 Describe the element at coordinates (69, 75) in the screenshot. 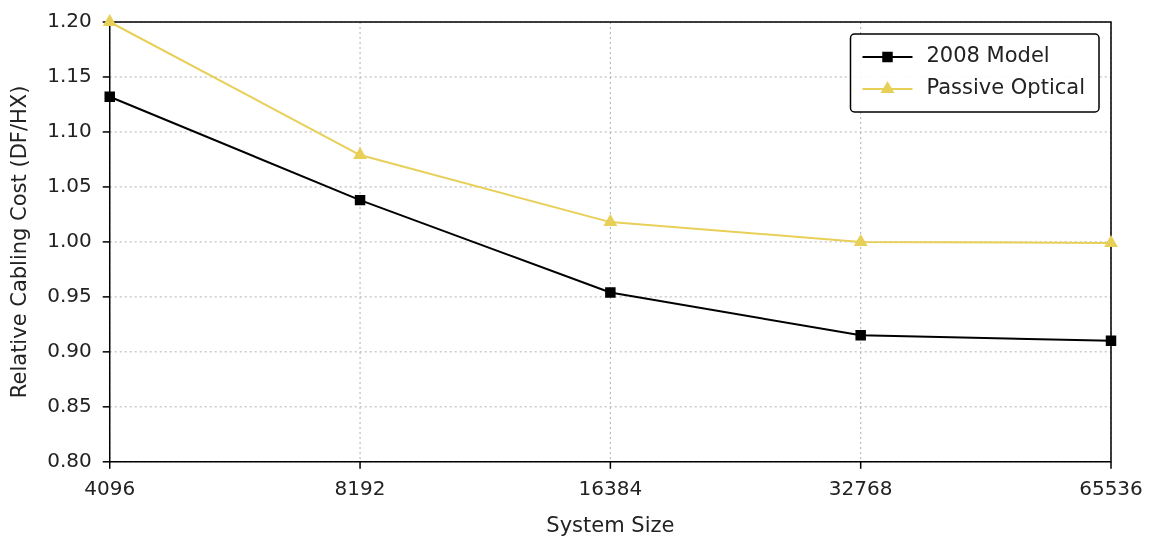

I see `y-tick-label: 1.15` at that location.